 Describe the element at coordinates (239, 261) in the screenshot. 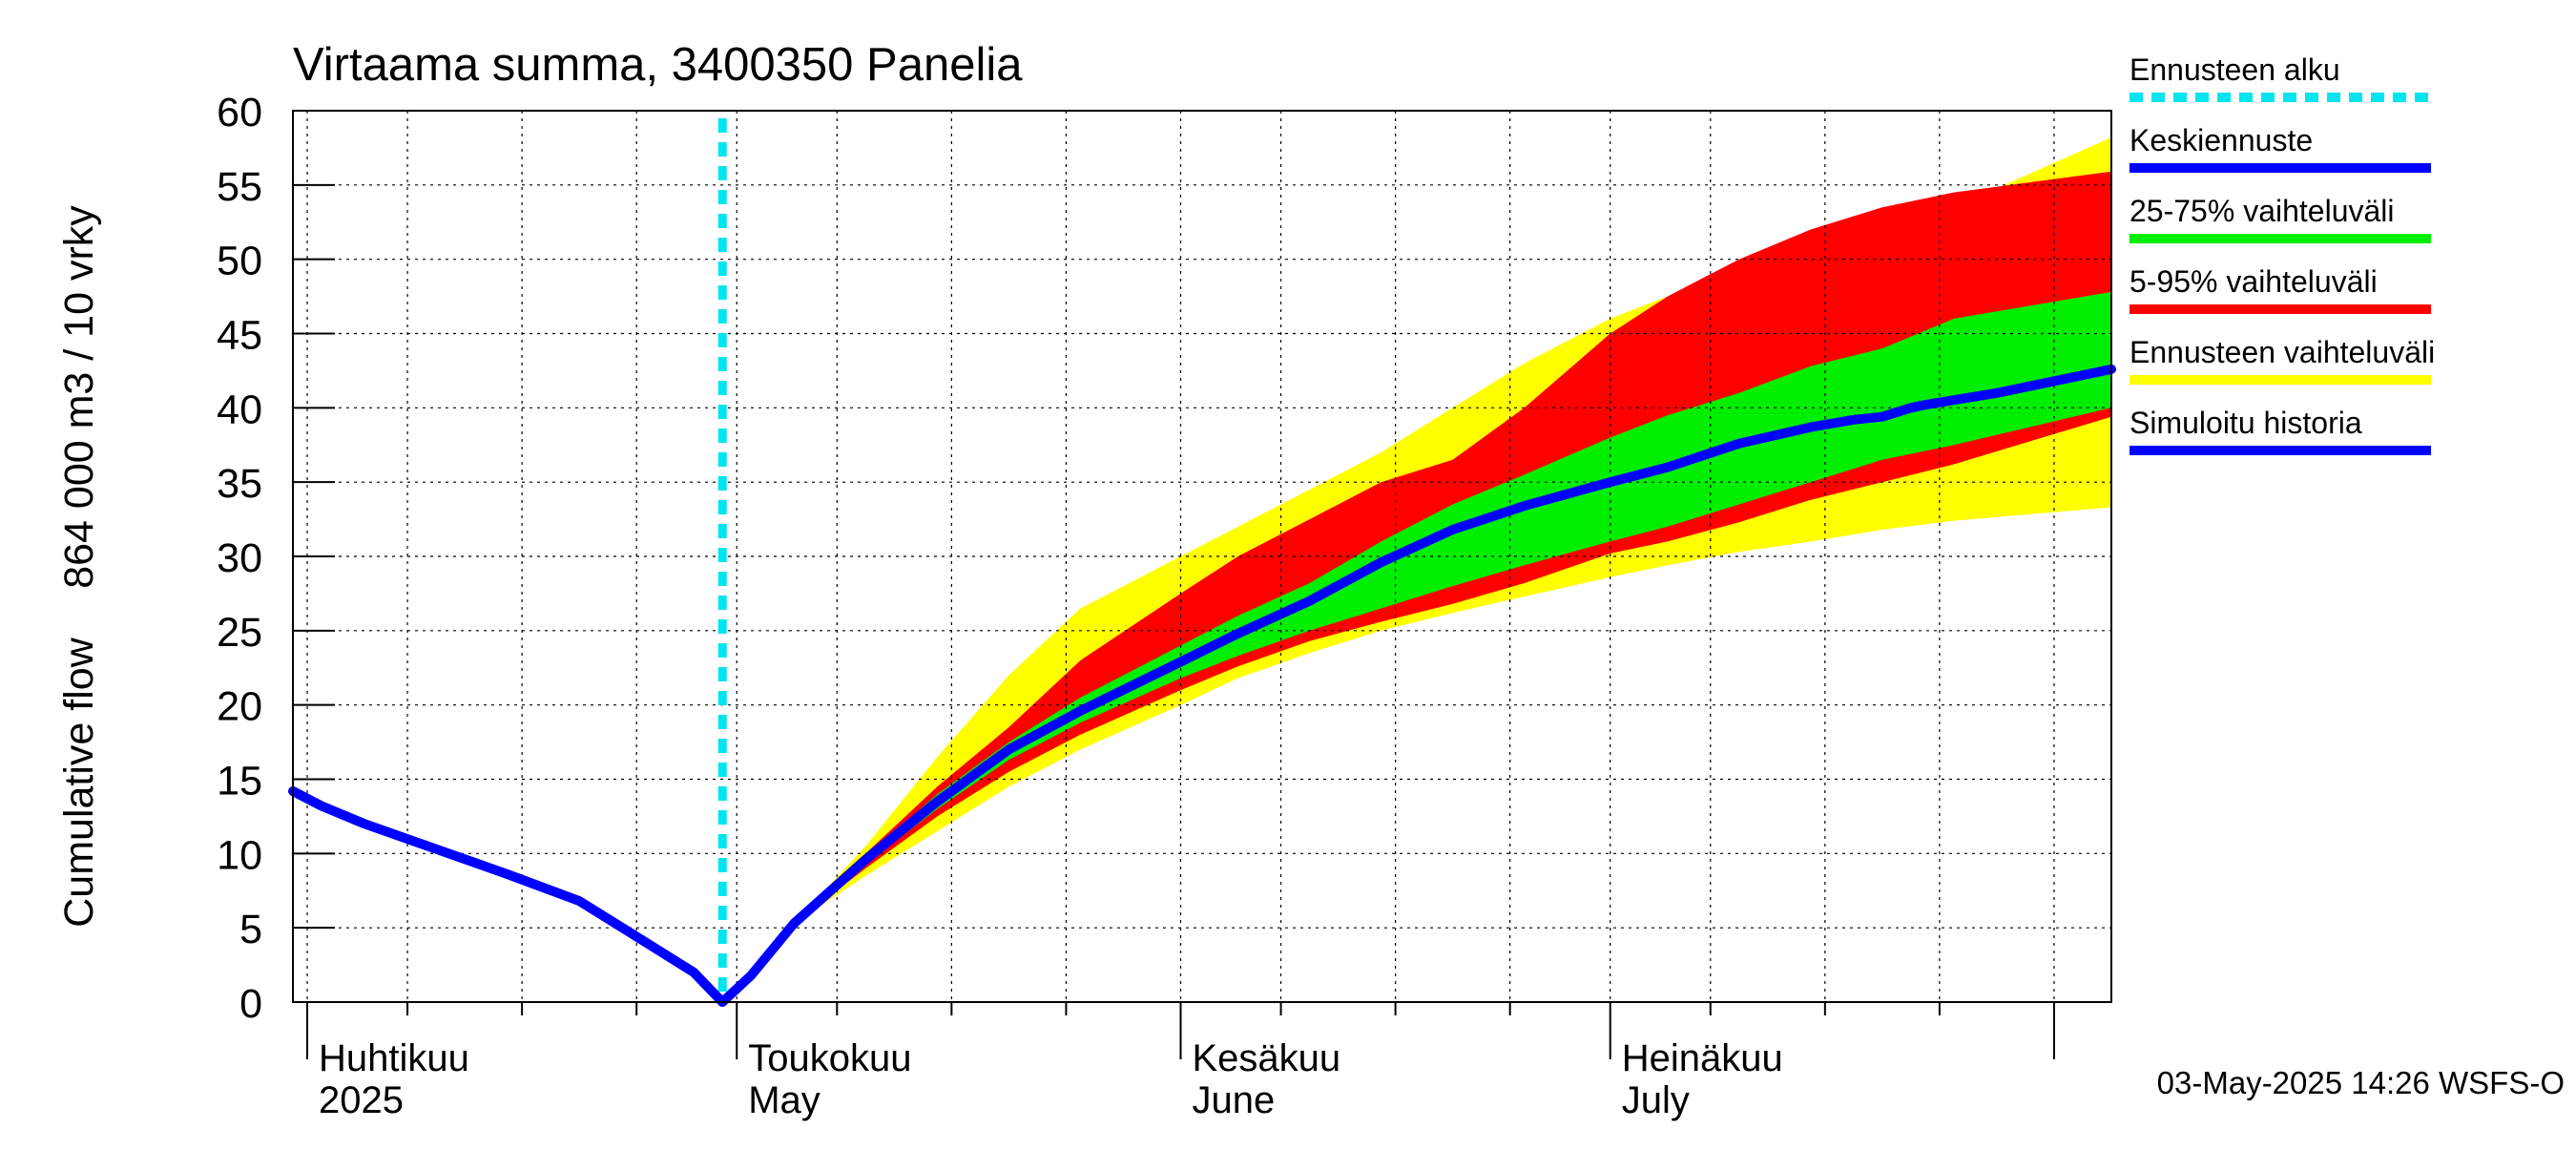

I see `y-tick-label: 50` at that location.